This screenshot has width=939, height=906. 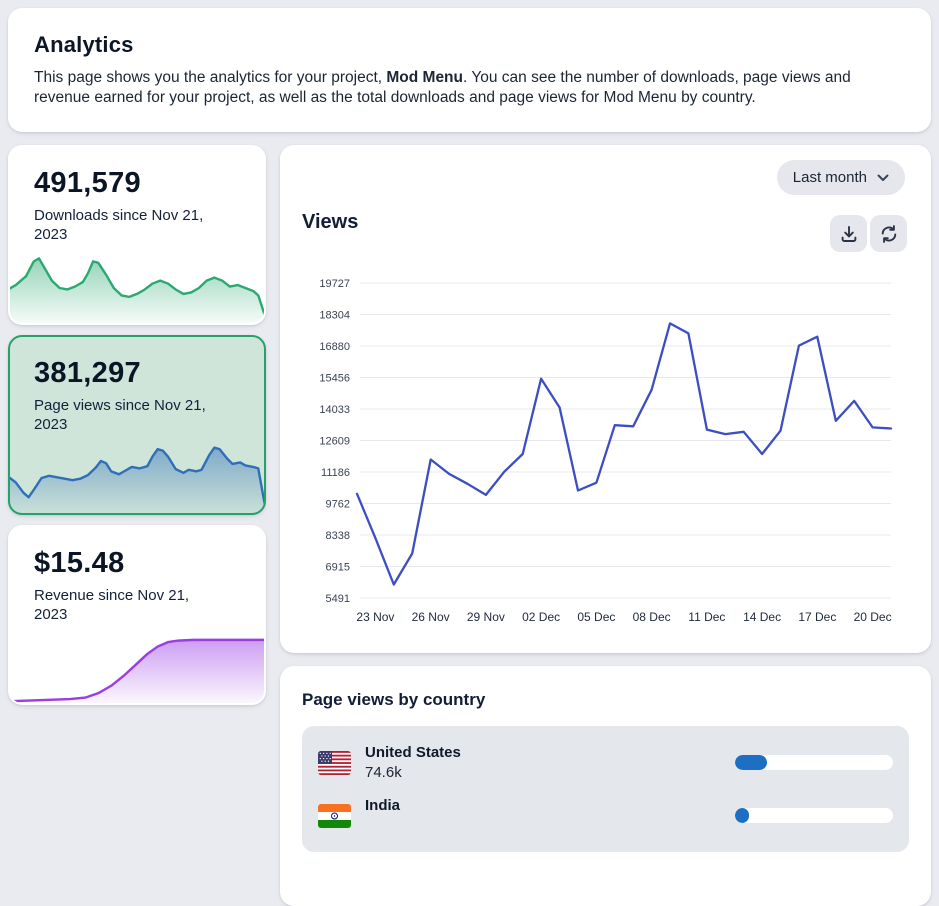 I want to click on downloads-value: 491,579, so click(x=87, y=183).